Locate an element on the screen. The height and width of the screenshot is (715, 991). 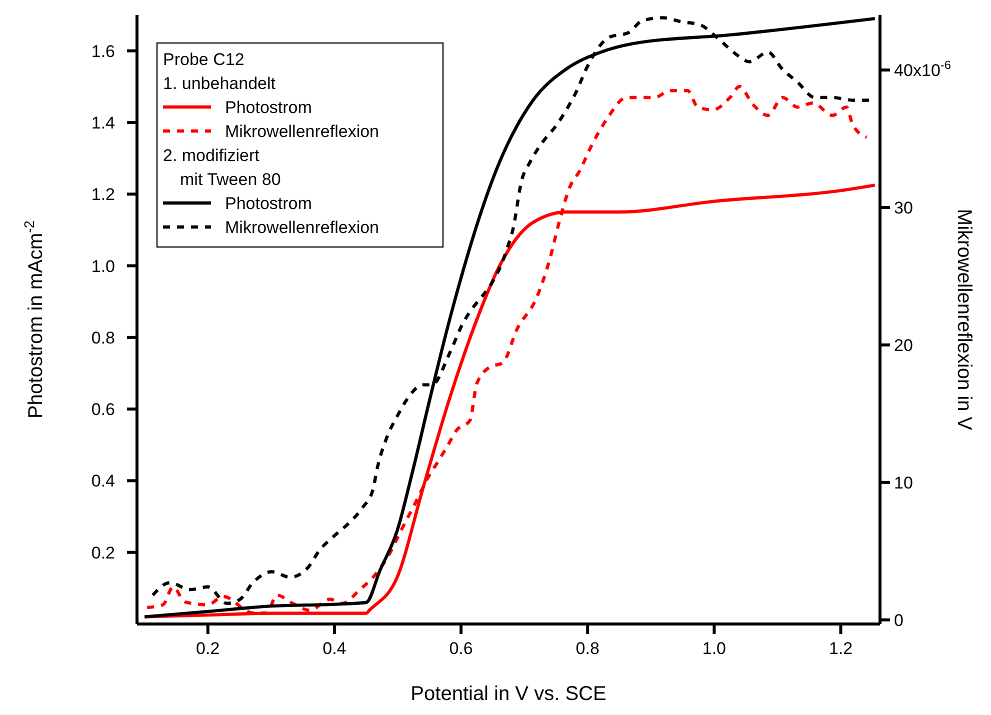
y-tick-label: 1.4 is located at coordinates (103, 122).